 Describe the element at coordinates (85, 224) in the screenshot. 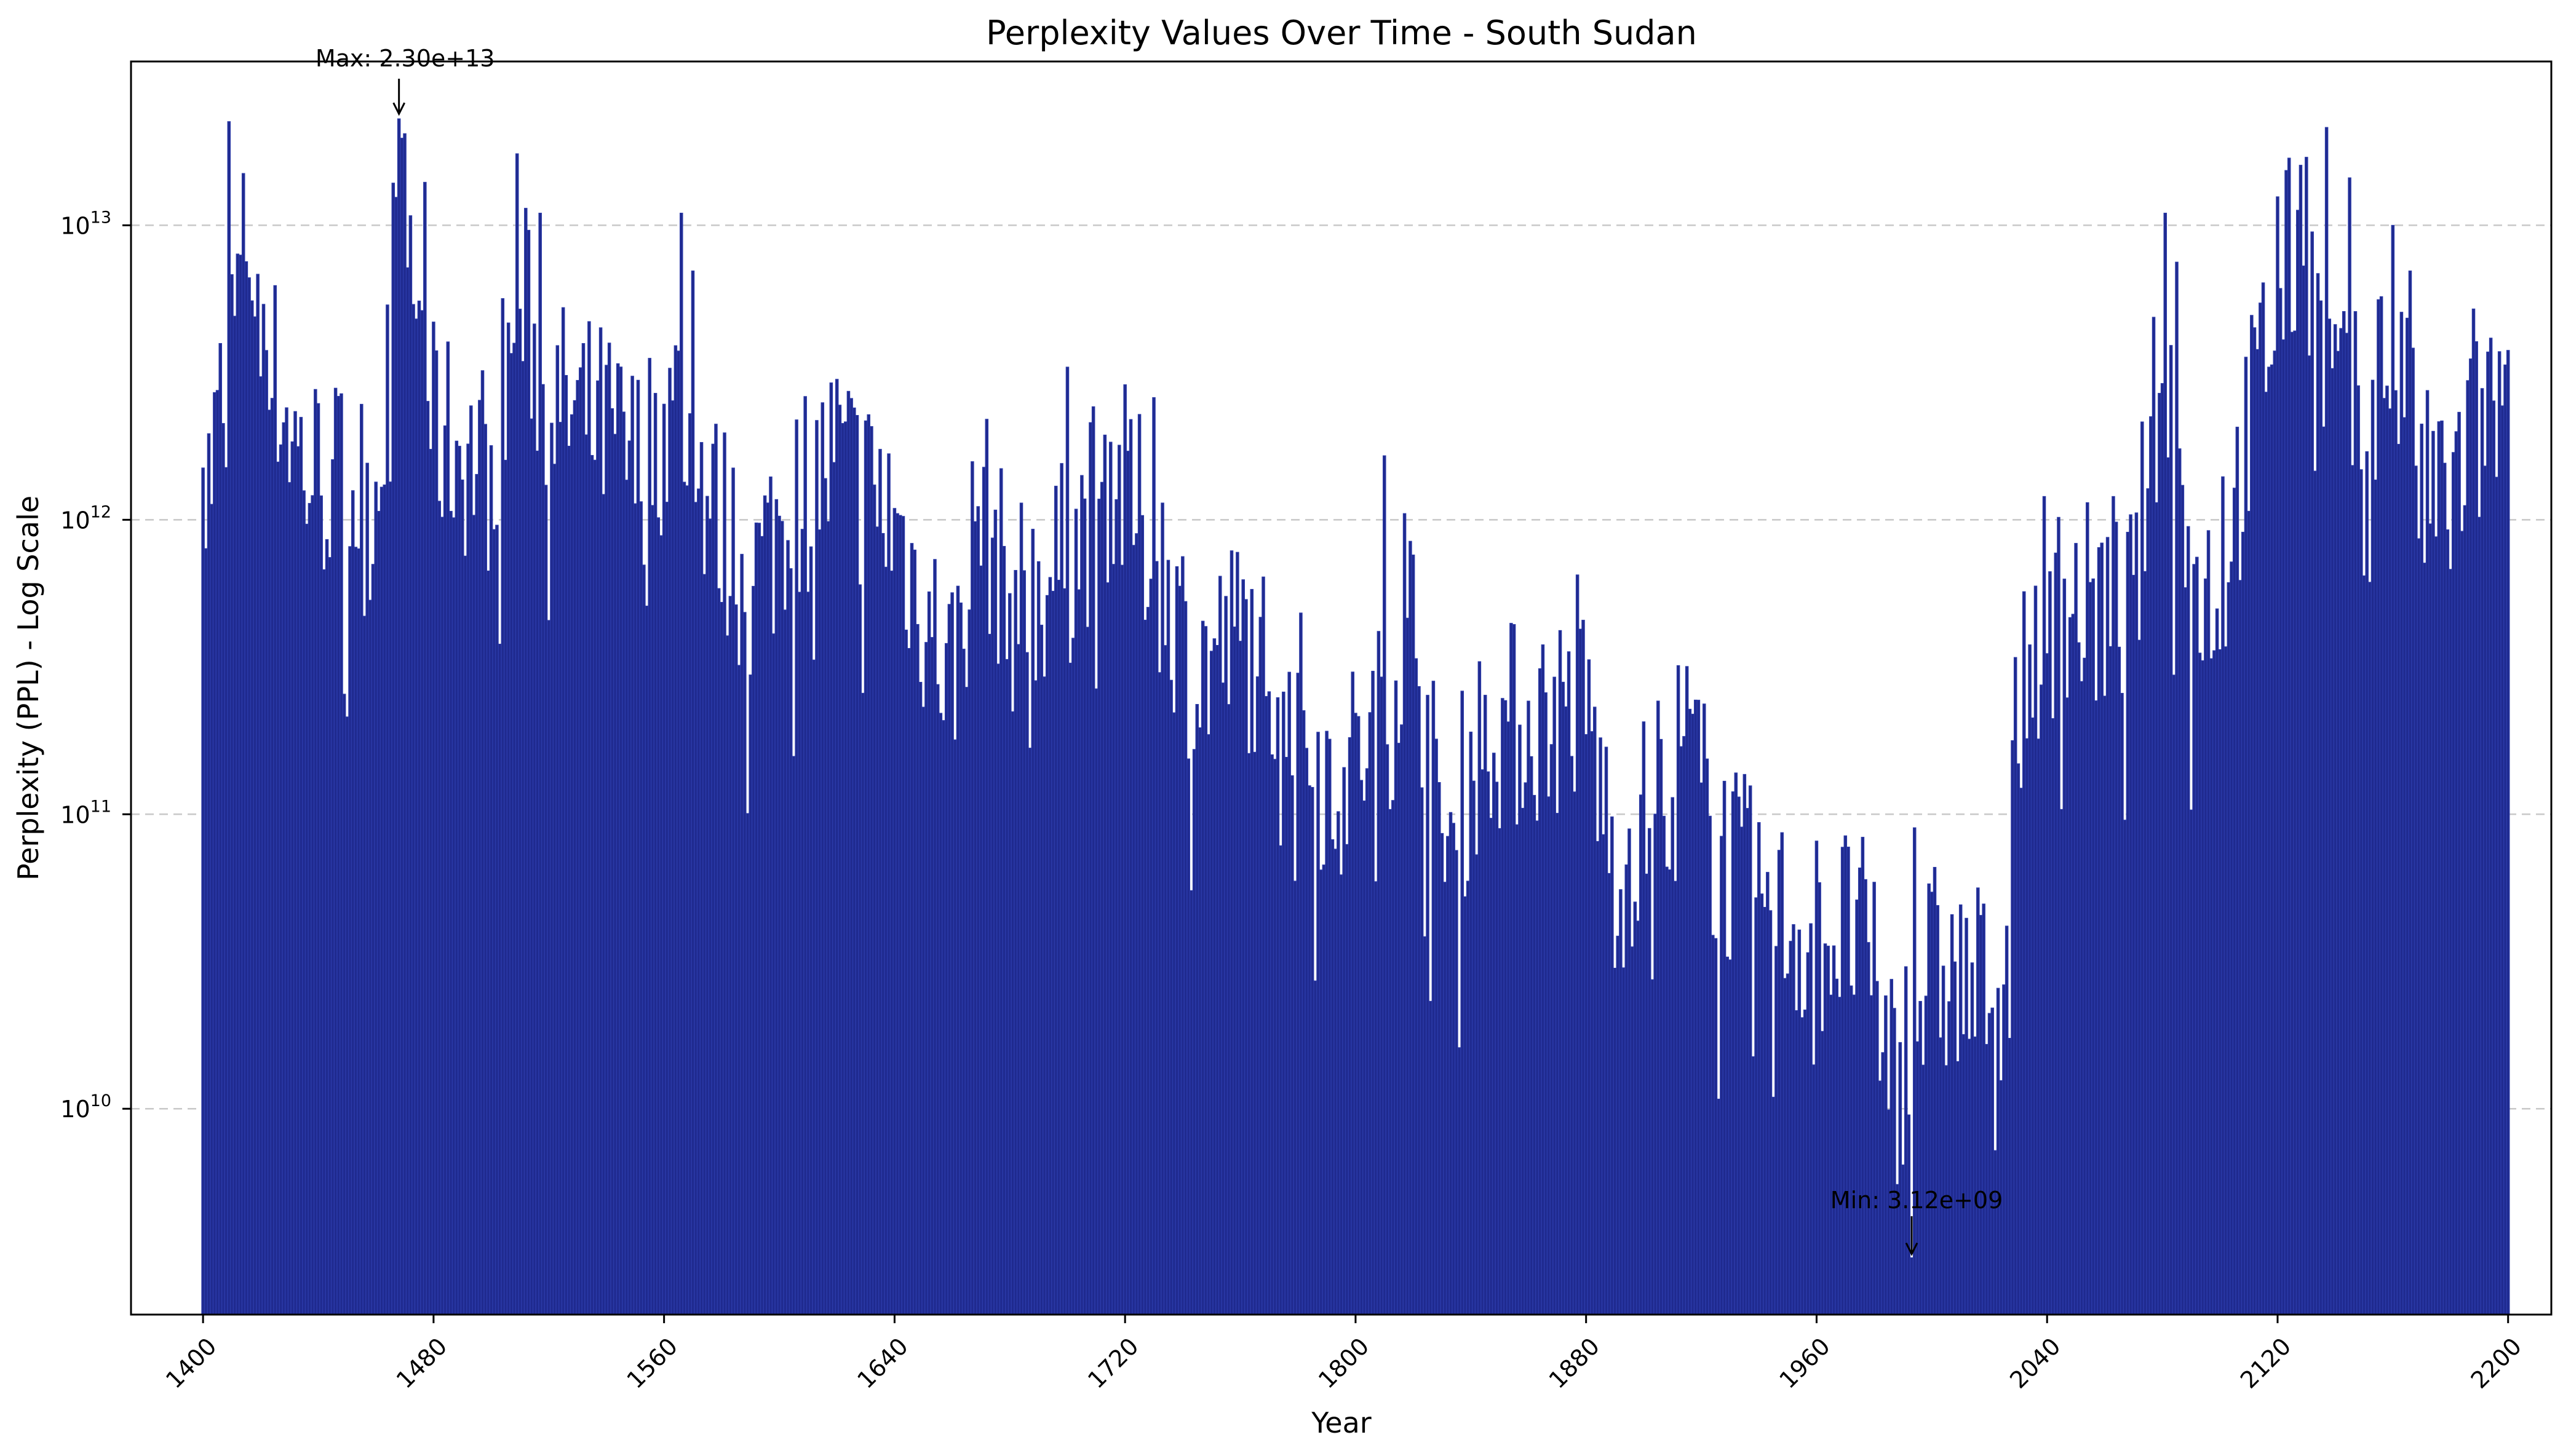

I see `y-tick-label: 1013` at that location.